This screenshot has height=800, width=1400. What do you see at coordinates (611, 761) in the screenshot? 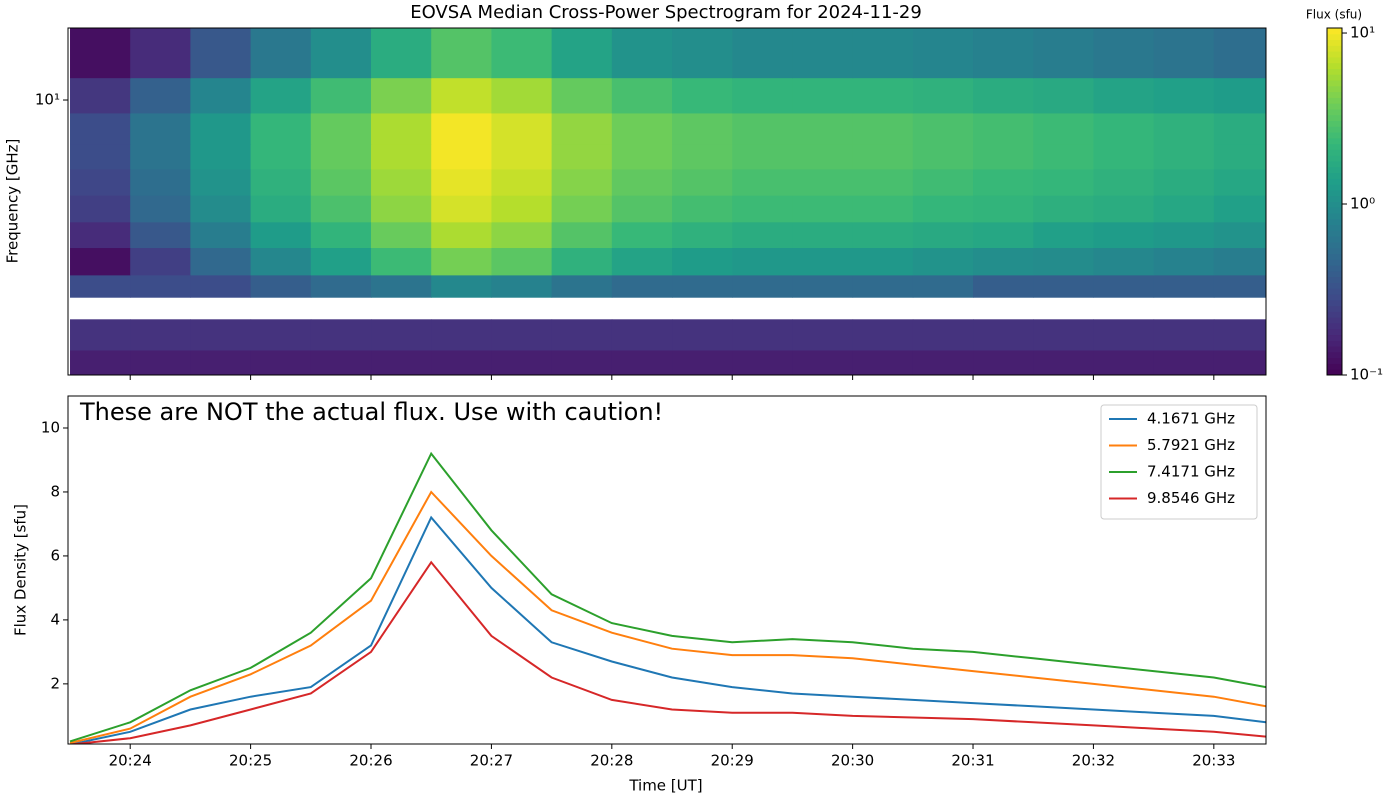
I see `x-tick-label: 20:28` at bounding box center [611, 761].